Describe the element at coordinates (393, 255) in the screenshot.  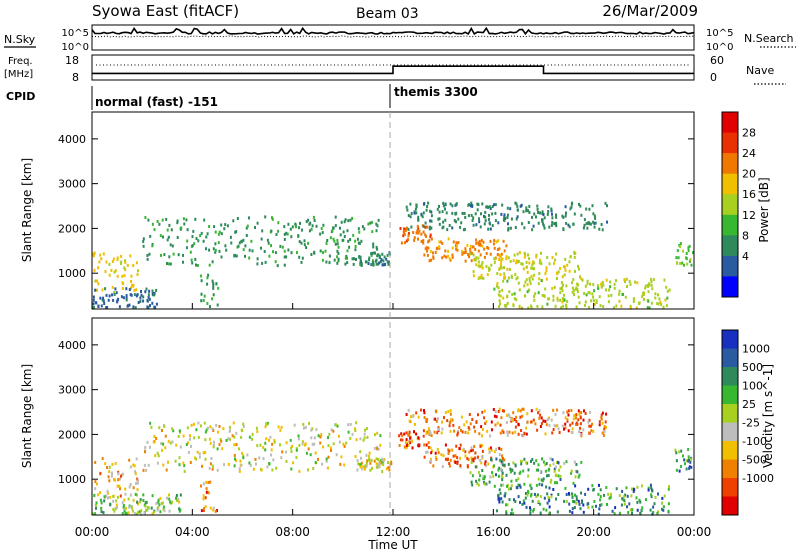
I see `power-range-cells` at that location.